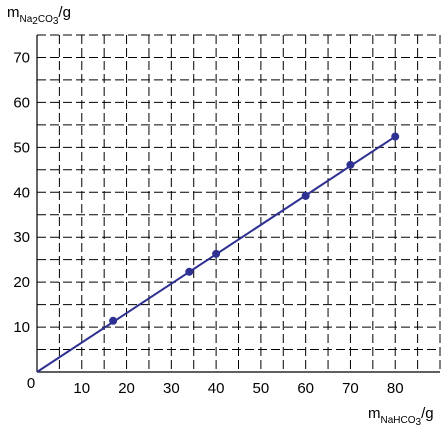  I want to click on y-axis-title: mNa2CO3/g, so click(39, 15).